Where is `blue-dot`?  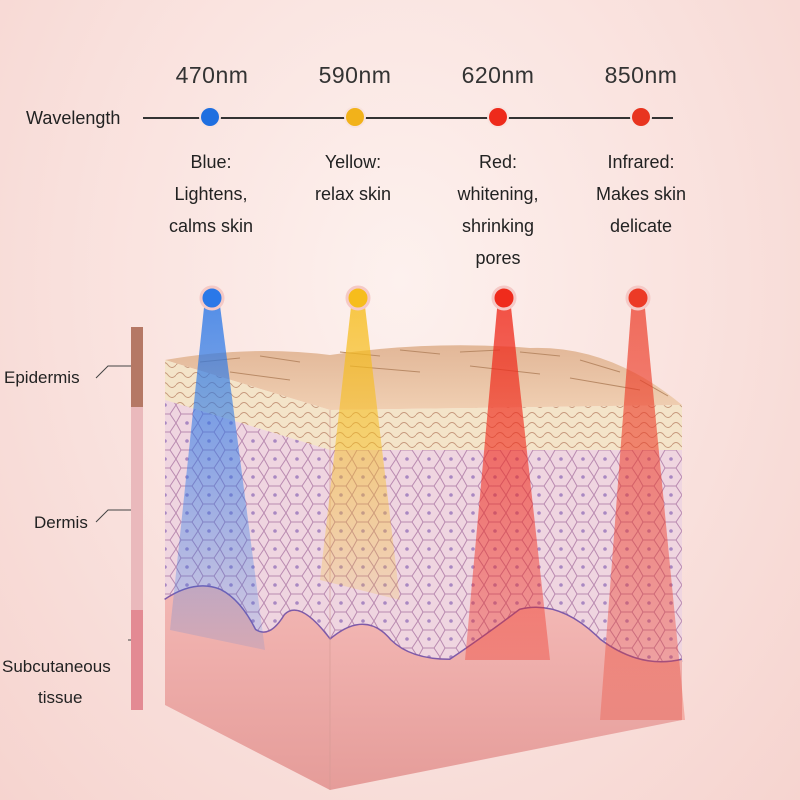
blue-dot is located at coordinates (210, 117).